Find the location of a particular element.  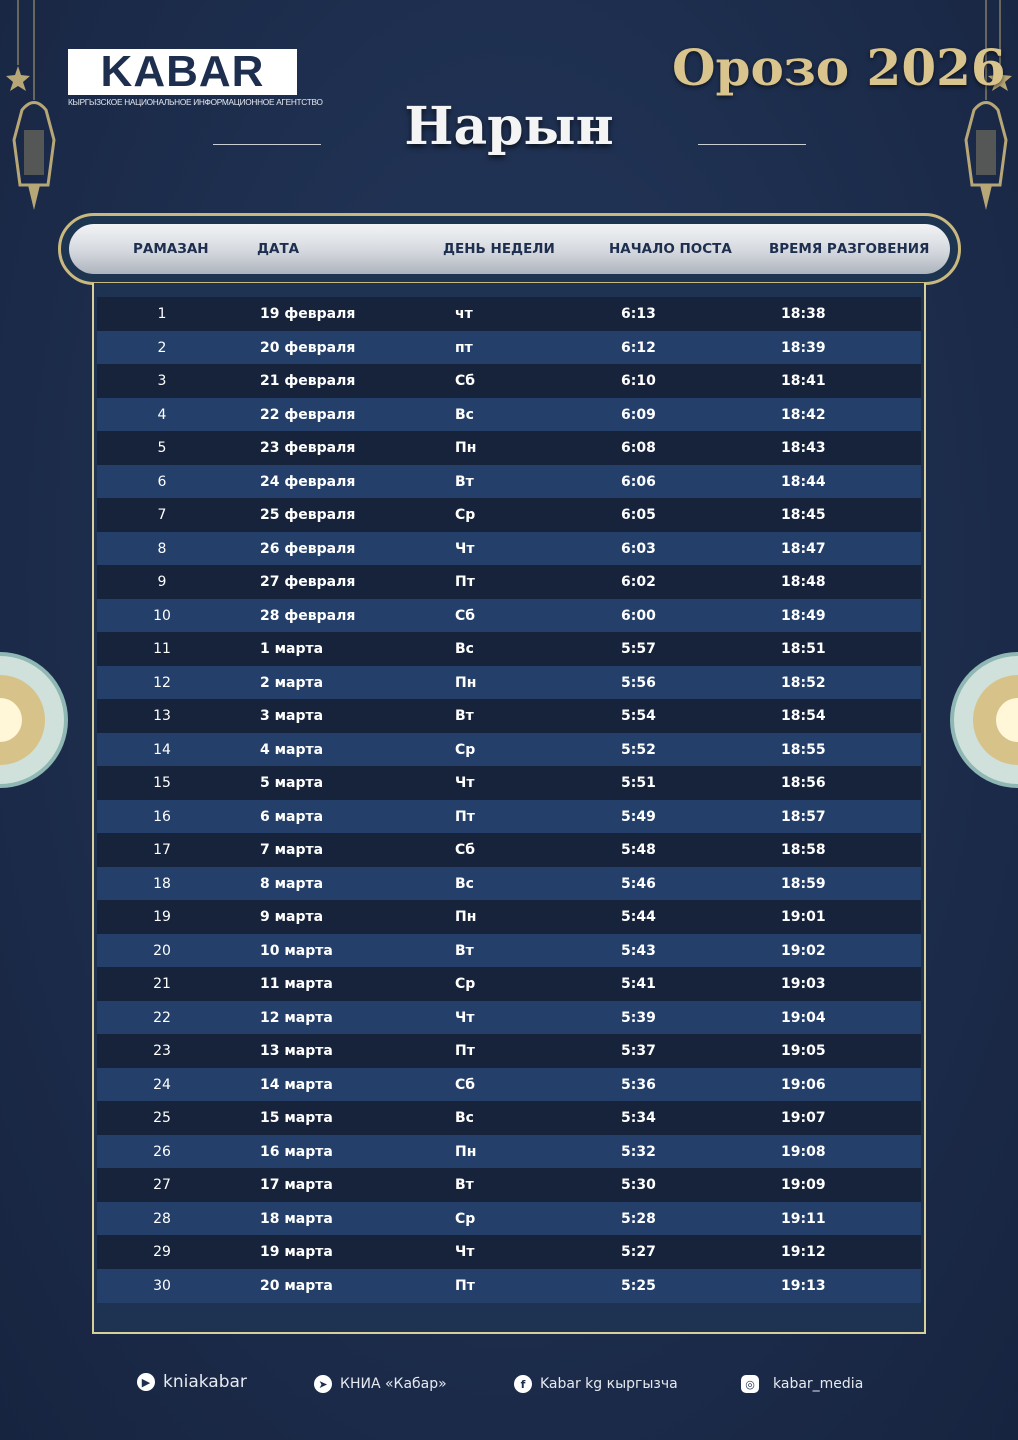

cell-ramazan-day: 23 is located at coordinates (162, 1051).